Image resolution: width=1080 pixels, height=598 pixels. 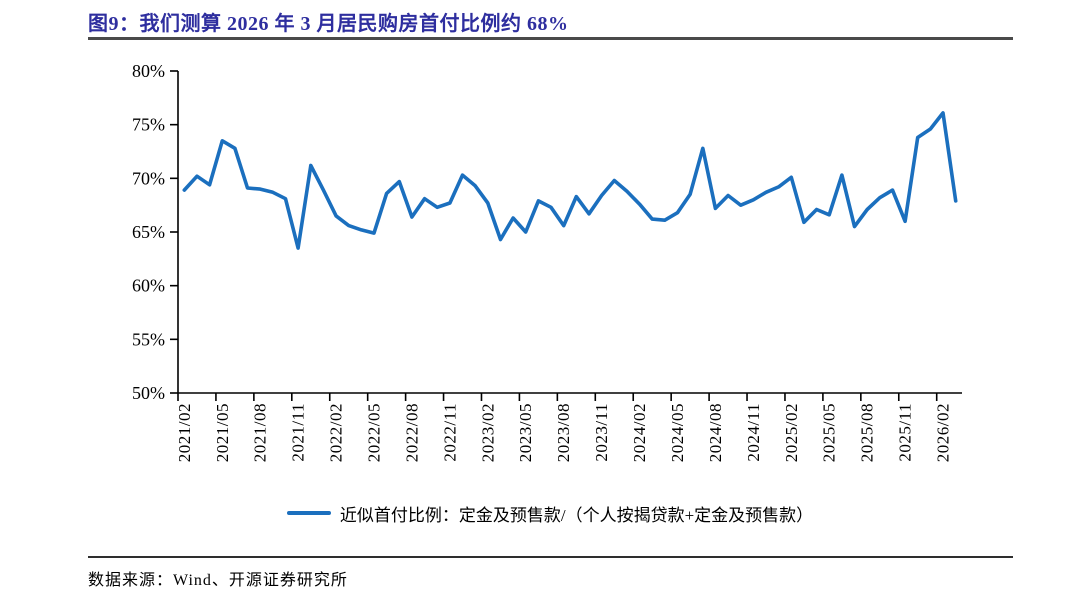 What do you see at coordinates (148, 178) in the screenshot?
I see `y-tick-label: 70%` at bounding box center [148, 178].